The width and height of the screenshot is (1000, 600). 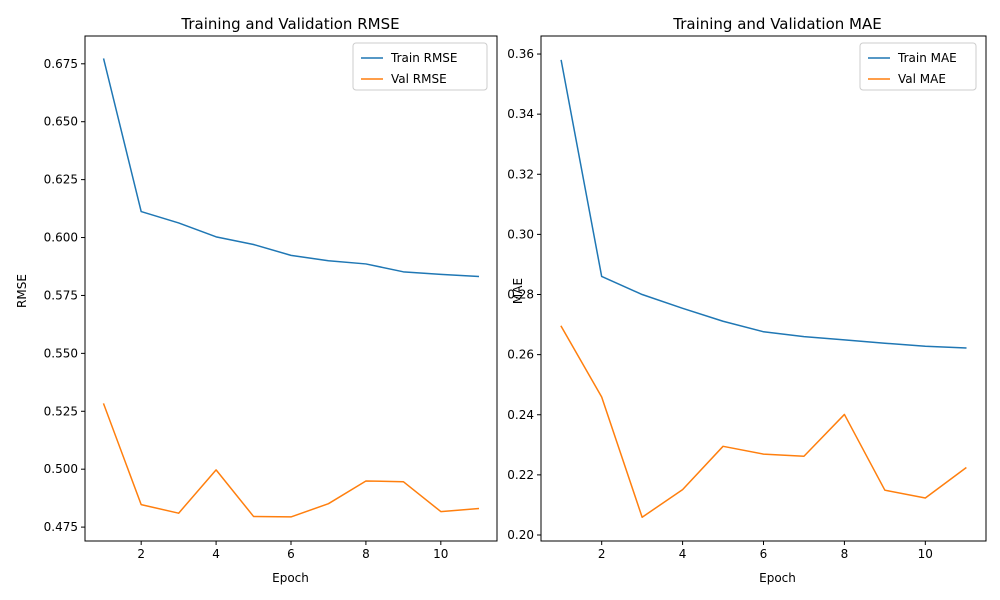 I want to click on y-tick-label: 0.650, so click(x=61, y=122).